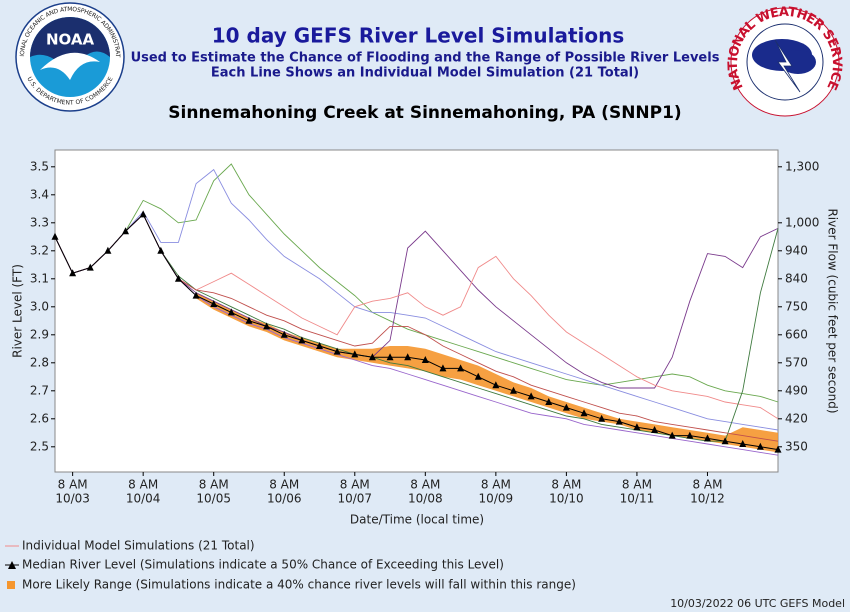 This screenshot has height=612, width=850. I want to click on y-tick-label: 3.1, so click(39, 278).